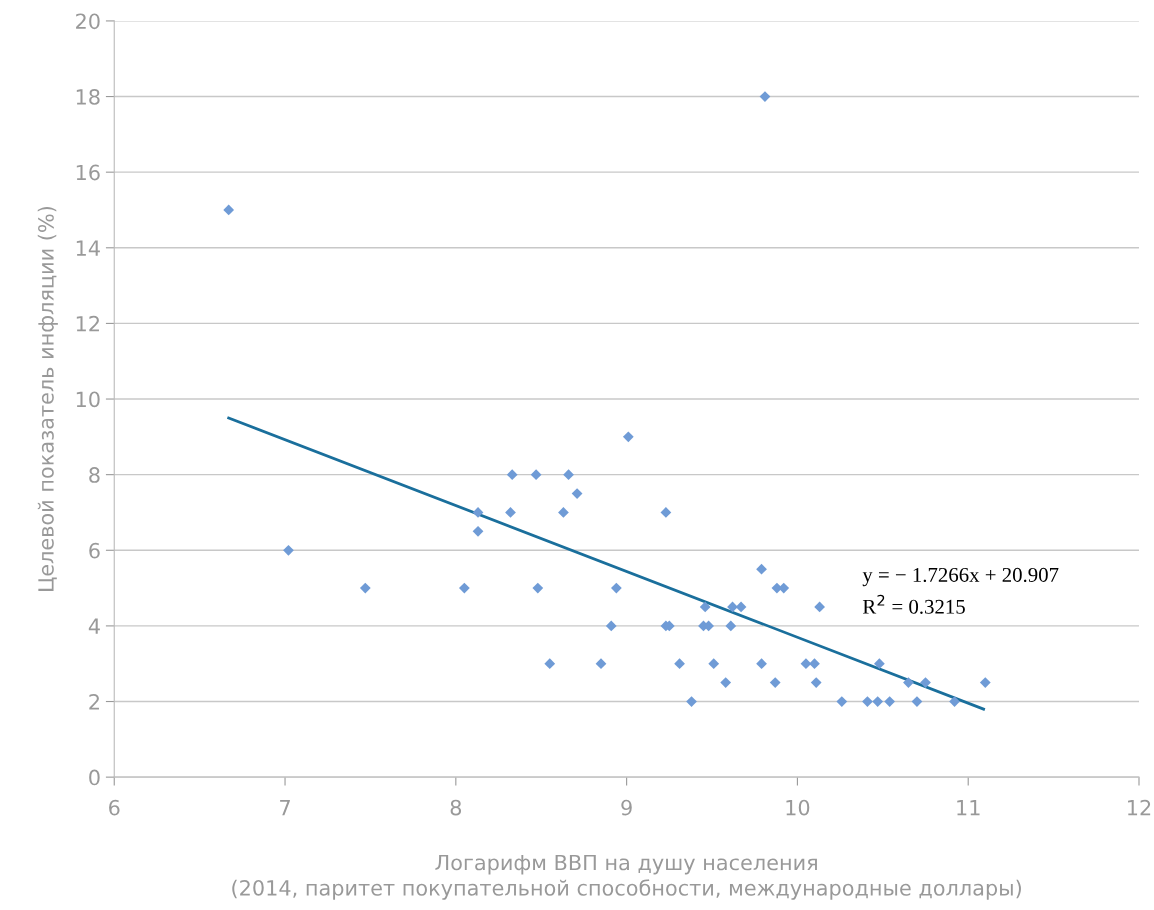 This screenshot has height=910, width=1154. I want to click on x-tick-label: 12, so click(1139, 807).